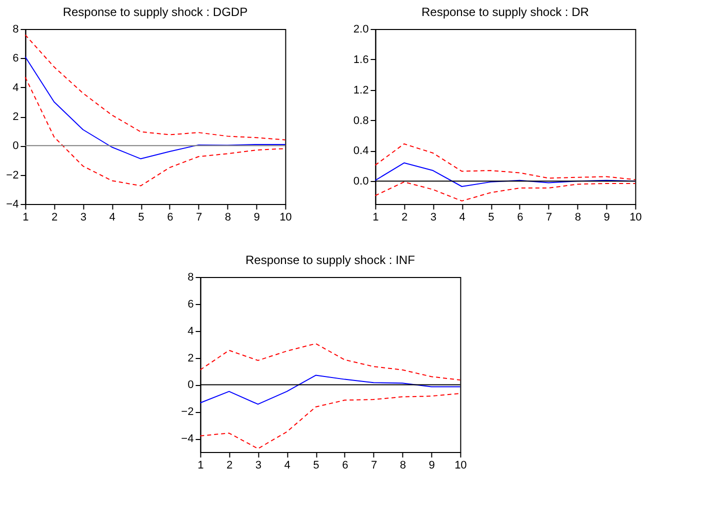 This screenshot has width=718, height=510. What do you see at coordinates (155, 12) in the screenshot?
I see `chart-title: Response to supply shock : DGDP` at bounding box center [155, 12].